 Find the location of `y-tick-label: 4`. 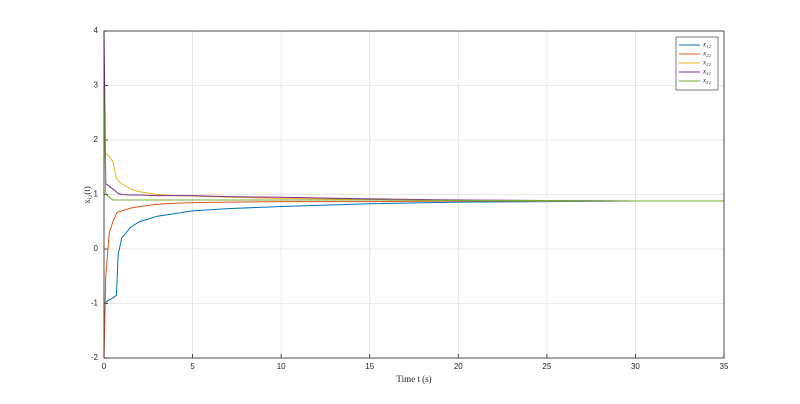

y-tick-label: 4 is located at coordinates (96, 30).